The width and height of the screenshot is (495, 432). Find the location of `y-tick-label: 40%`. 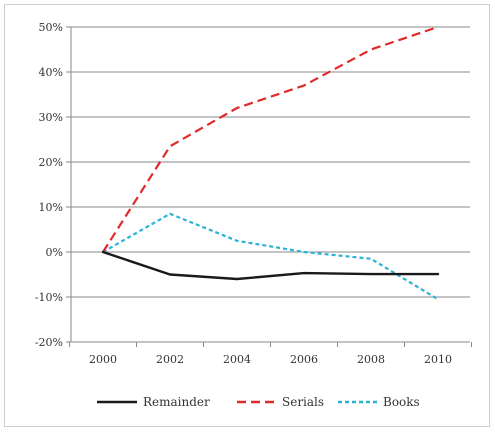

y-tick-label: 40% is located at coordinates (51, 72).